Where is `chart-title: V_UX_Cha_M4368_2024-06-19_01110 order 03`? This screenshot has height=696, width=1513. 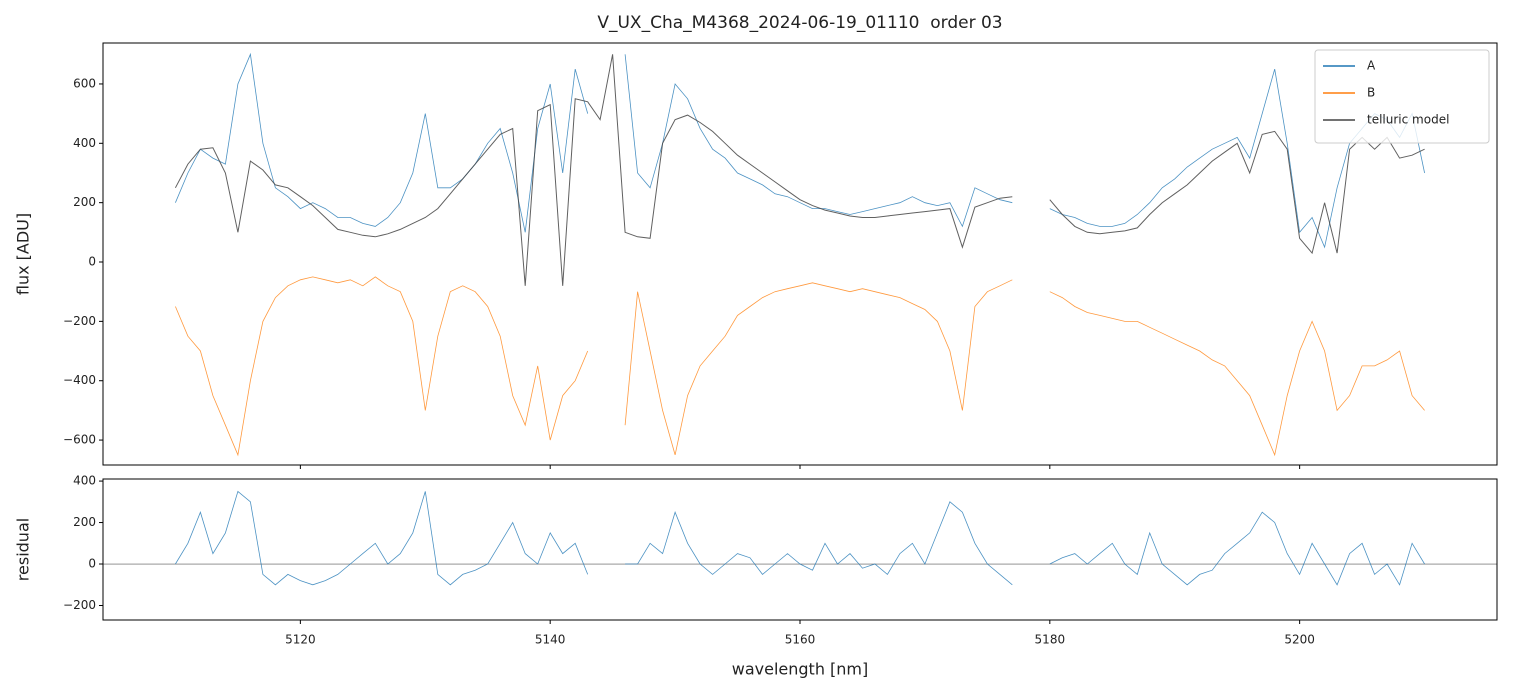 chart-title: V_UX_Cha_M4368_2024-06-19_01110 order 03 is located at coordinates (799, 23).